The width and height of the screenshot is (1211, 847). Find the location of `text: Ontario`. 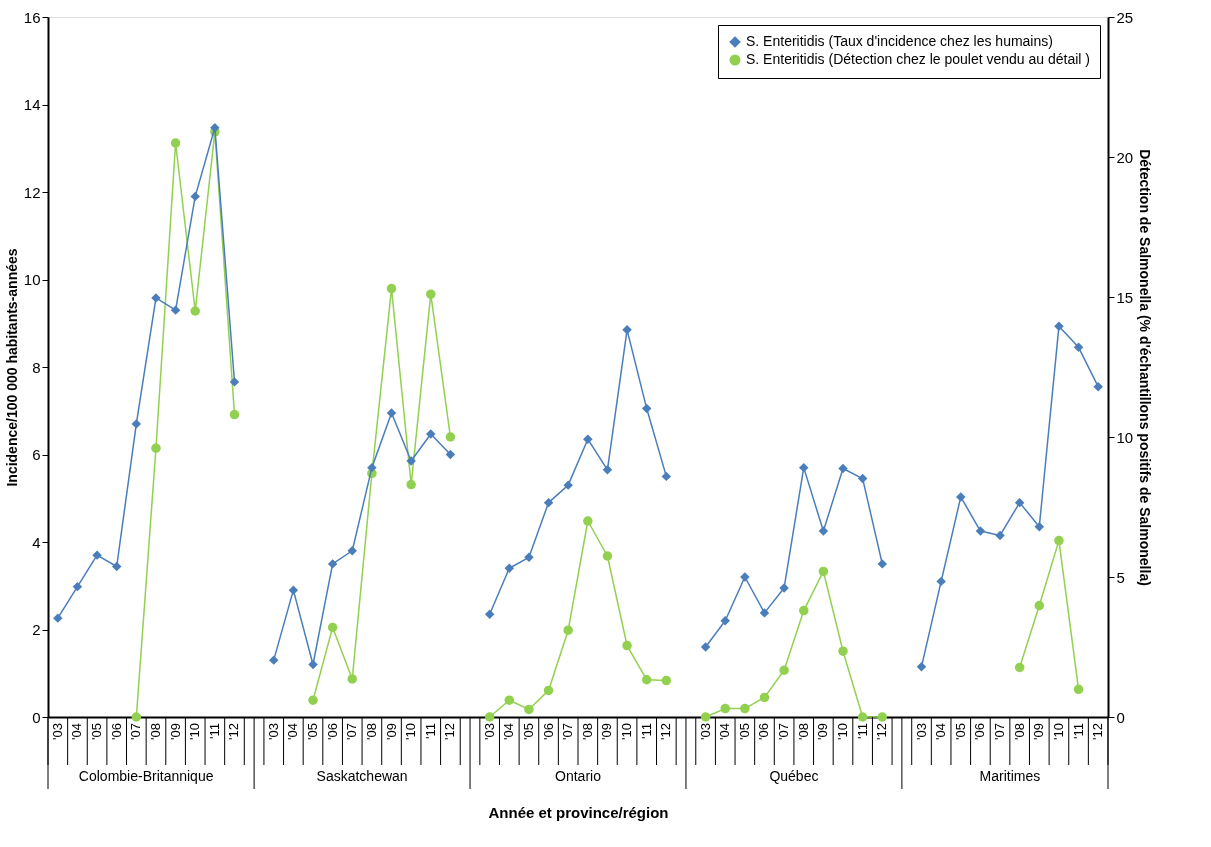

text: Ontario is located at coordinates (578, 776).